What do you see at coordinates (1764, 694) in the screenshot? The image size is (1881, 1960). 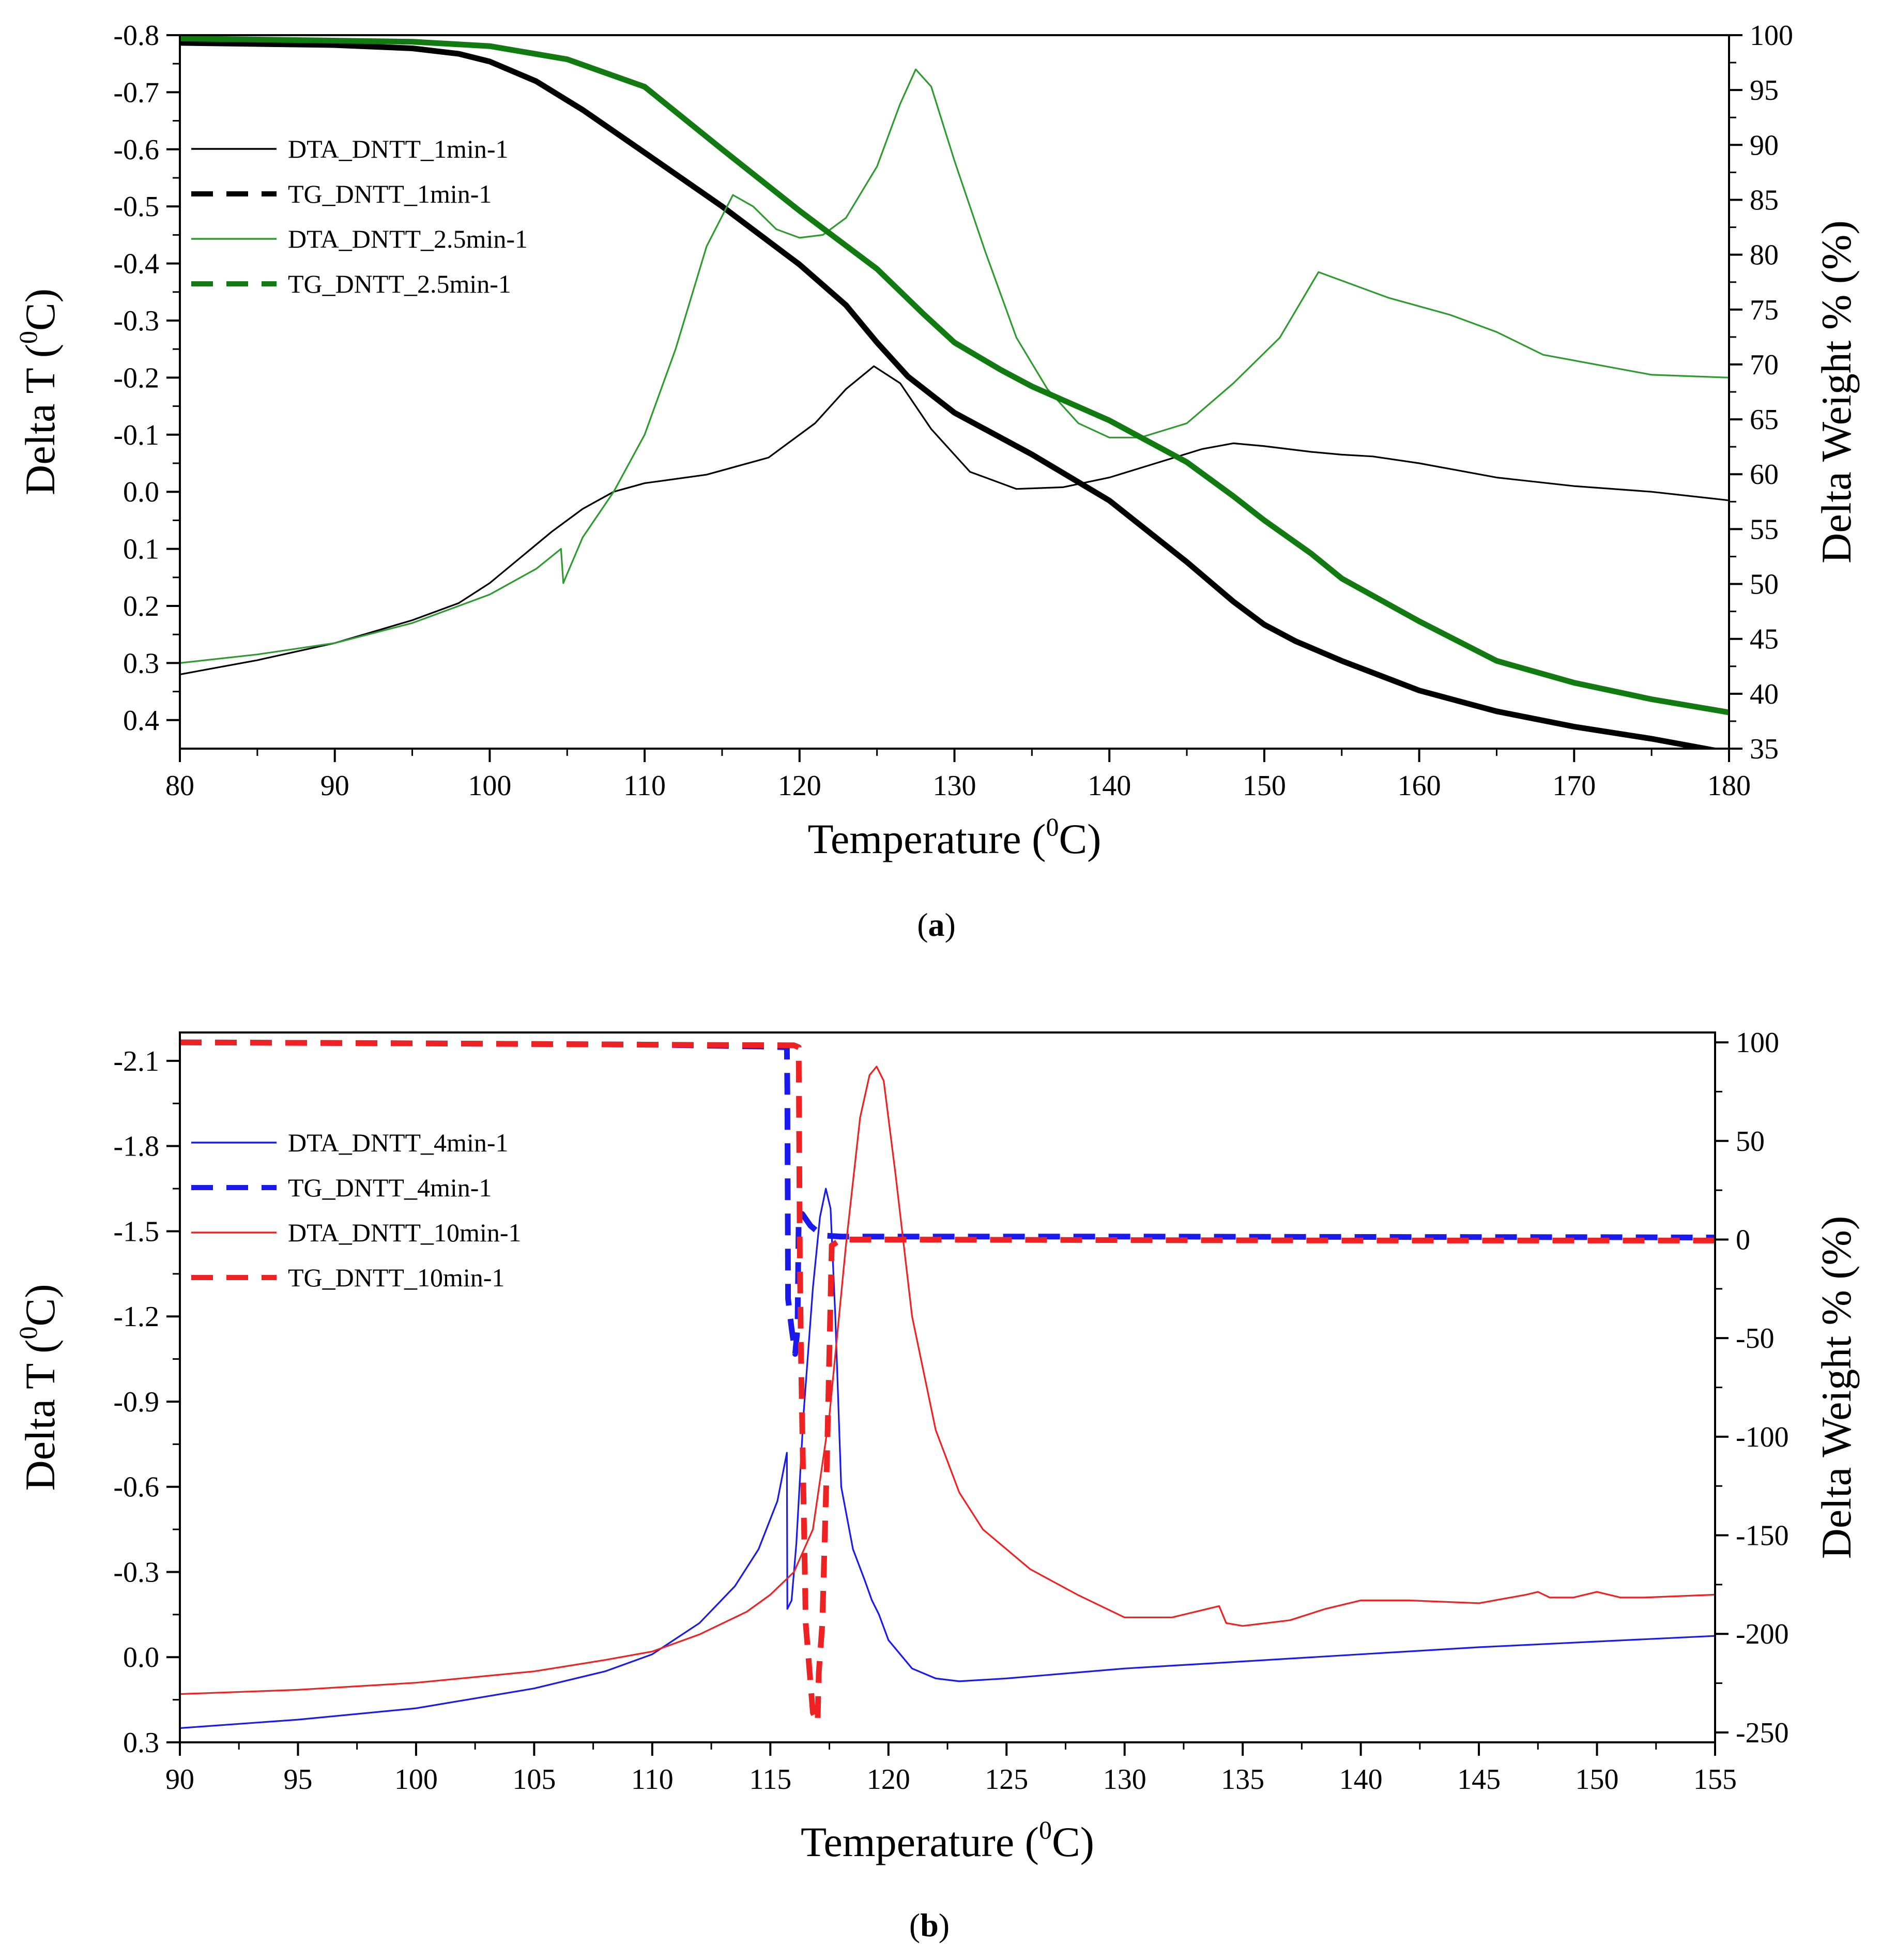 I see `y-right-tick-label: 40` at bounding box center [1764, 694].